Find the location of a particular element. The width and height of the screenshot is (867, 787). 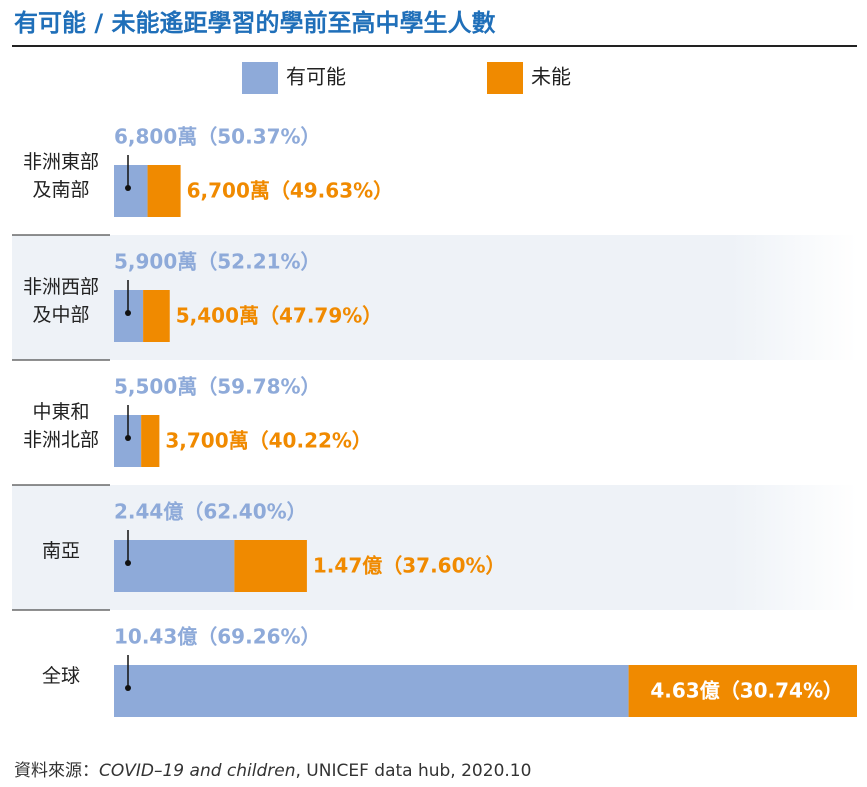

source-rest: , UNICEF data hub, 2020.10 is located at coordinates (413, 771).